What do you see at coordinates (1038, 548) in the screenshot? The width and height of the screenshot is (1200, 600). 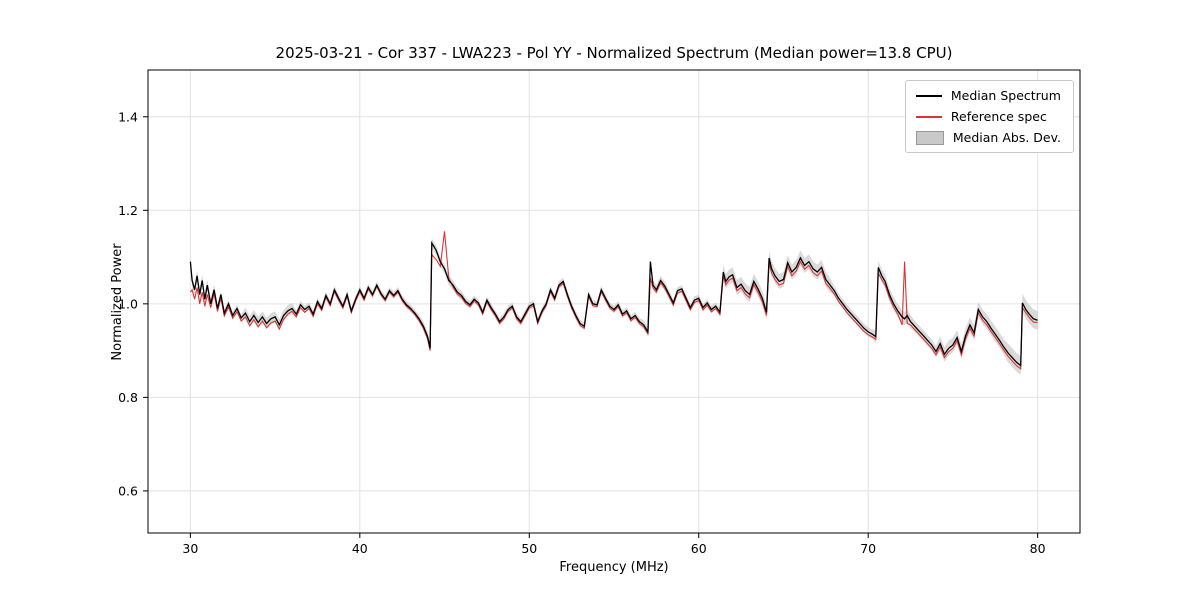 I see `x-tick-label: 80` at bounding box center [1038, 548].